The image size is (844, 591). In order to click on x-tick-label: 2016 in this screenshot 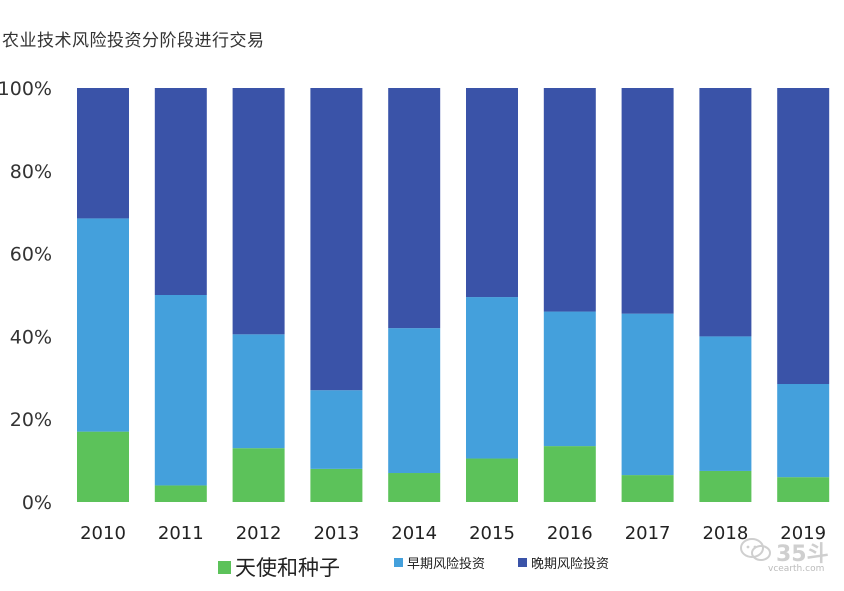, I will do `click(570, 533)`.